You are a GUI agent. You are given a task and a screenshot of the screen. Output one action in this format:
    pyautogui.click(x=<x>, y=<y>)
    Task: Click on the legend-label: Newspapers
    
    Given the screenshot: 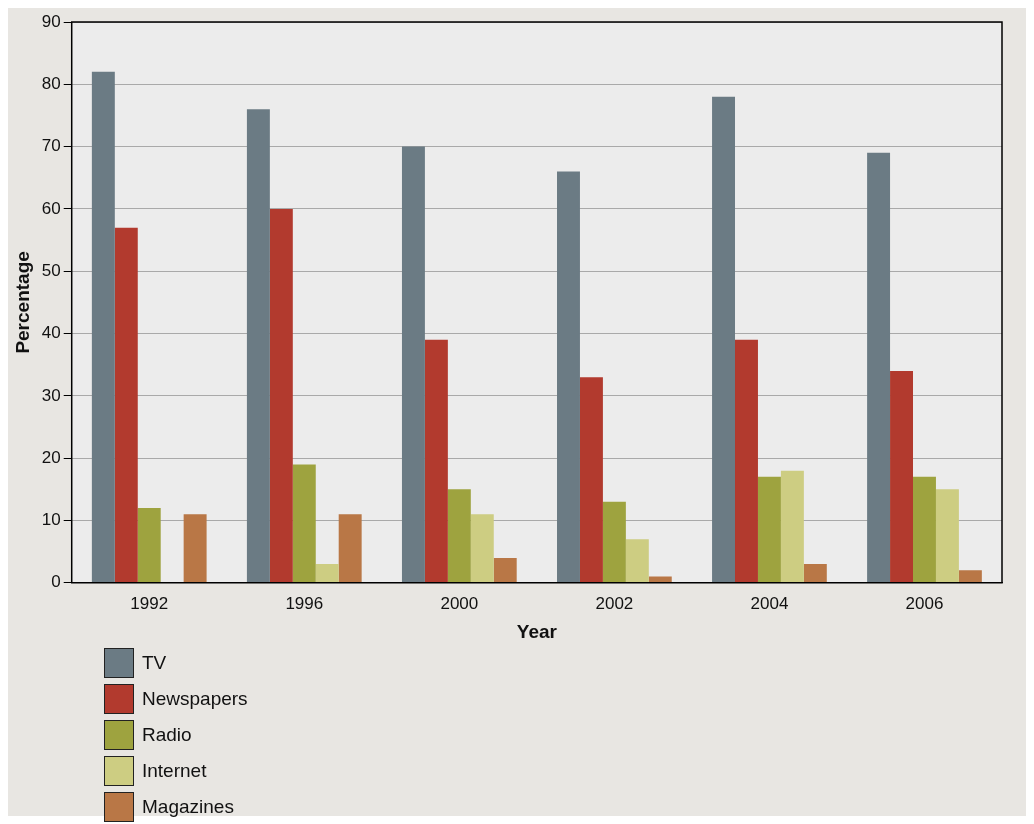 What is the action you would take?
    pyautogui.click(x=195, y=699)
    